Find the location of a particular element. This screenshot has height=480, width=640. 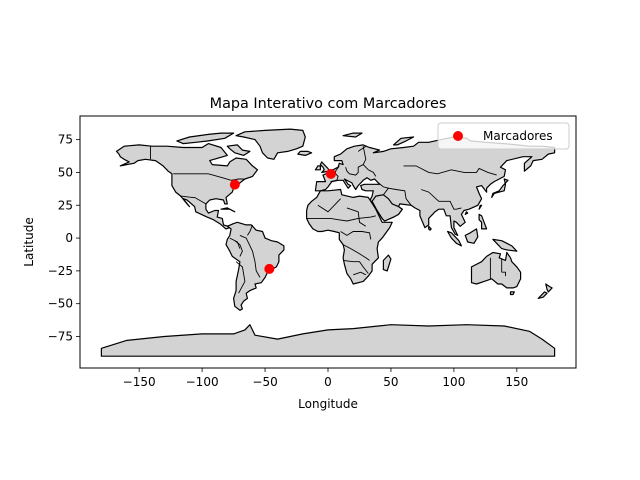

land-arctic-isles is located at coordinates (205, 138).